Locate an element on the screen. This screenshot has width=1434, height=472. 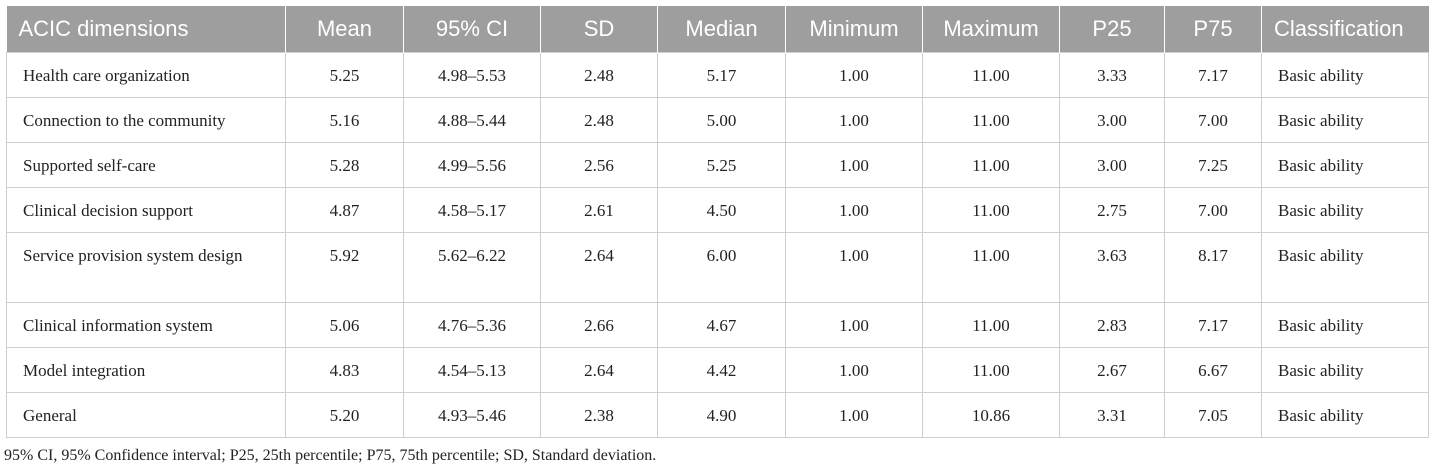
header-median: Median is located at coordinates (721, 29).